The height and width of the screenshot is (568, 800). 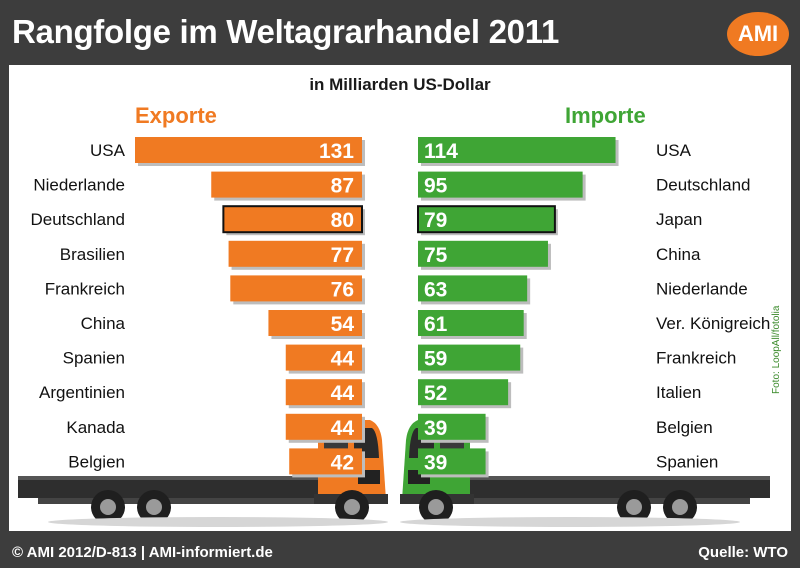 I want to click on import-country-6: Ver. Königreich, so click(x=713, y=323).